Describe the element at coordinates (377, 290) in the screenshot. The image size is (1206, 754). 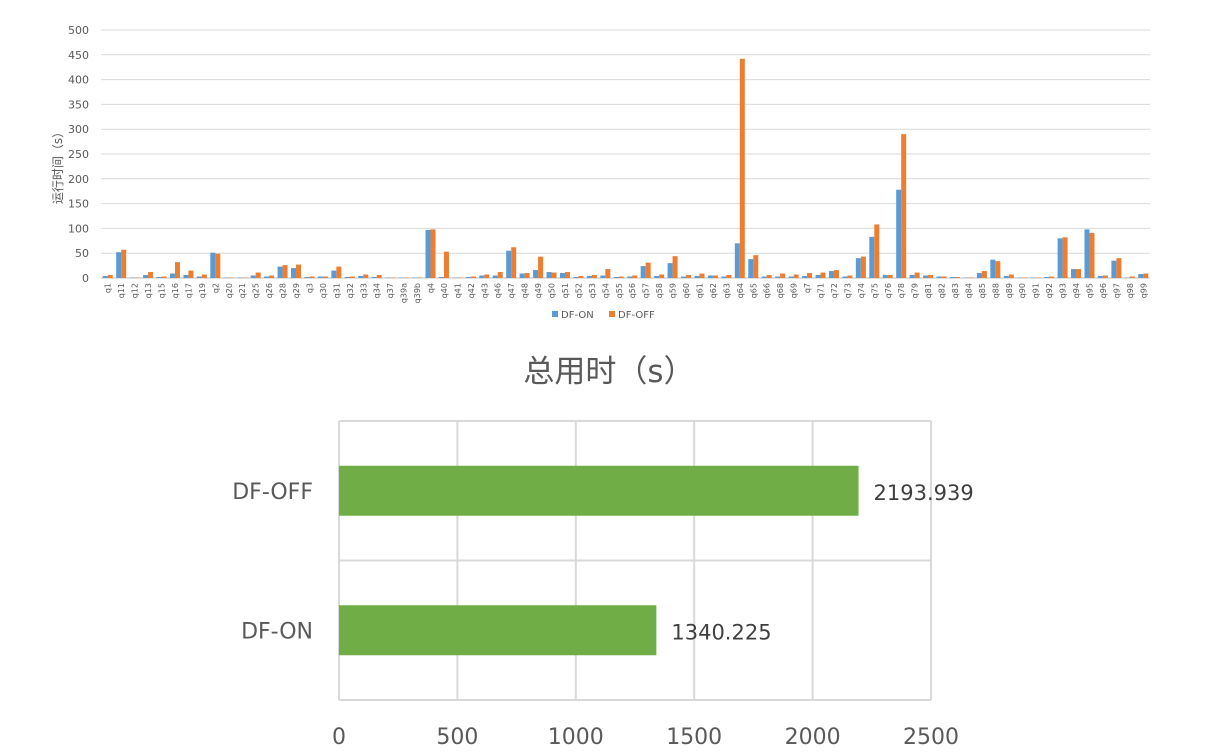
I see `c1-x-tick-label: q34` at that location.